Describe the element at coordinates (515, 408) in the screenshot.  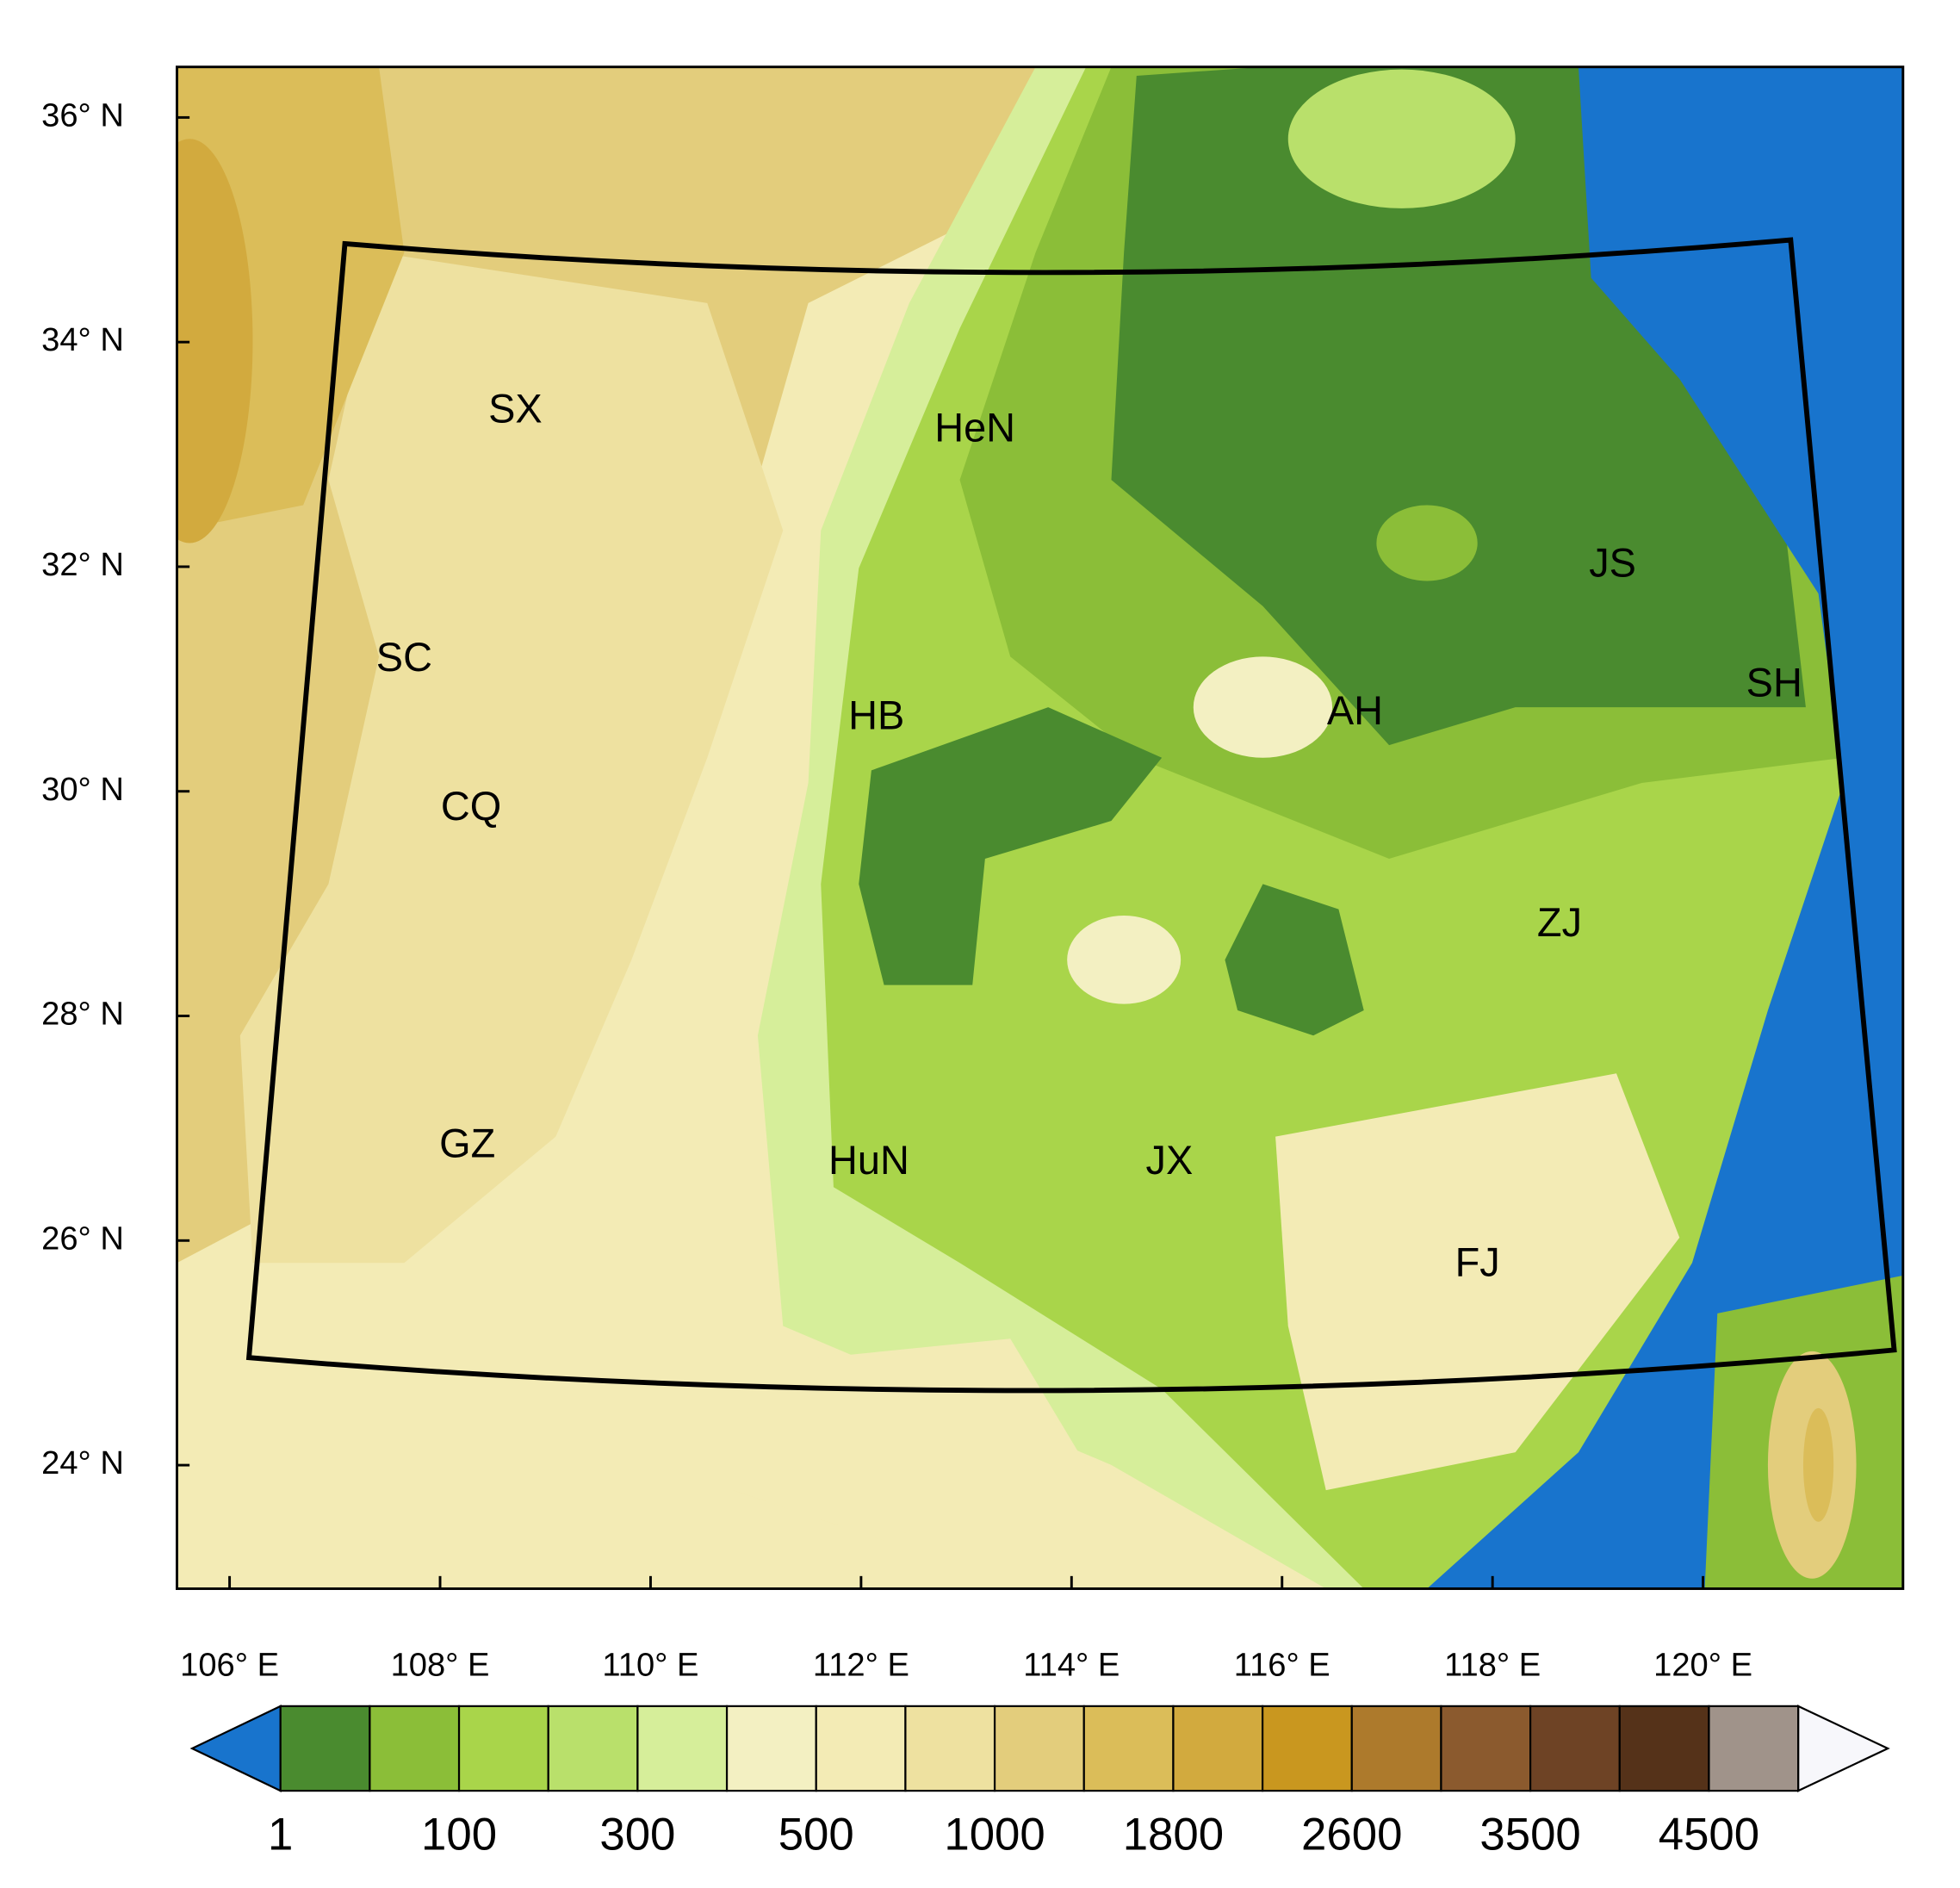
I see `region-label: SX` at that location.